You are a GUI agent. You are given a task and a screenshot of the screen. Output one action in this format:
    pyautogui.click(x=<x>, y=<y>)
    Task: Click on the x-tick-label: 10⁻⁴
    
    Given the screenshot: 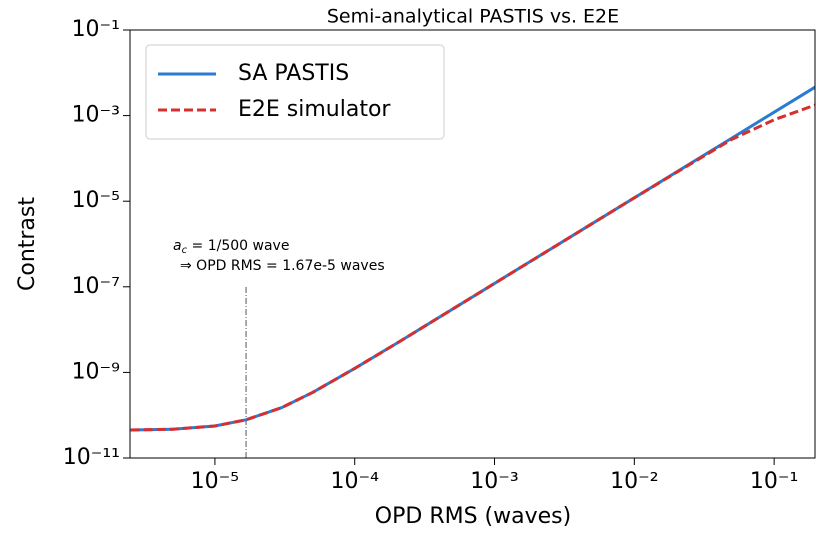 What is the action you would take?
    pyautogui.click(x=354, y=481)
    